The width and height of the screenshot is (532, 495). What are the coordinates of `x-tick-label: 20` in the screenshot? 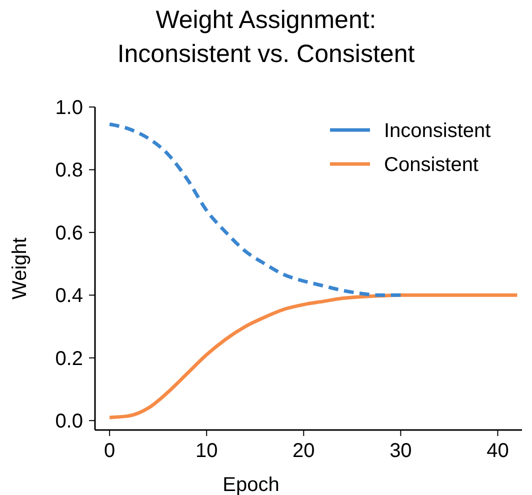 It's located at (303, 451).